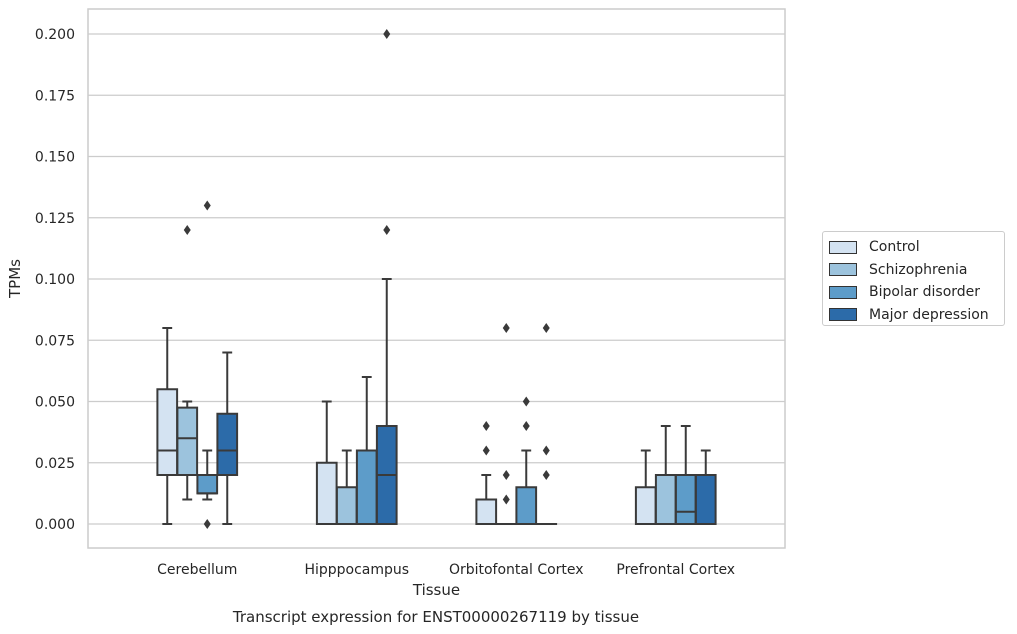  Describe the element at coordinates (918, 269) in the screenshot. I see `legend-label-schizophrenia: Schizophrenia` at that location.